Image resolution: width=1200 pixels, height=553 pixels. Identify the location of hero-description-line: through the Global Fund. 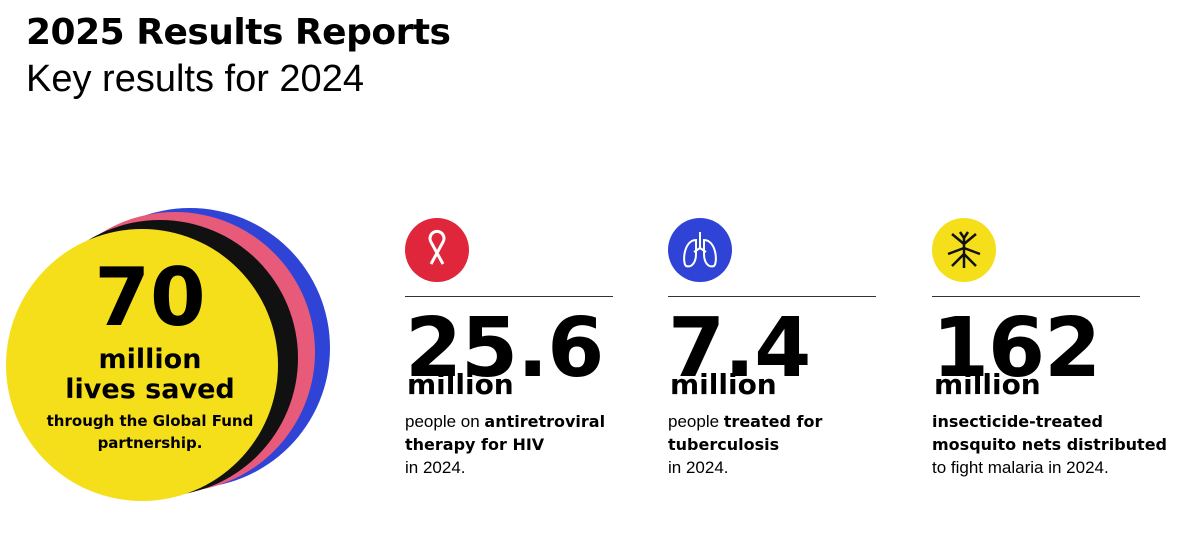
(150, 421).